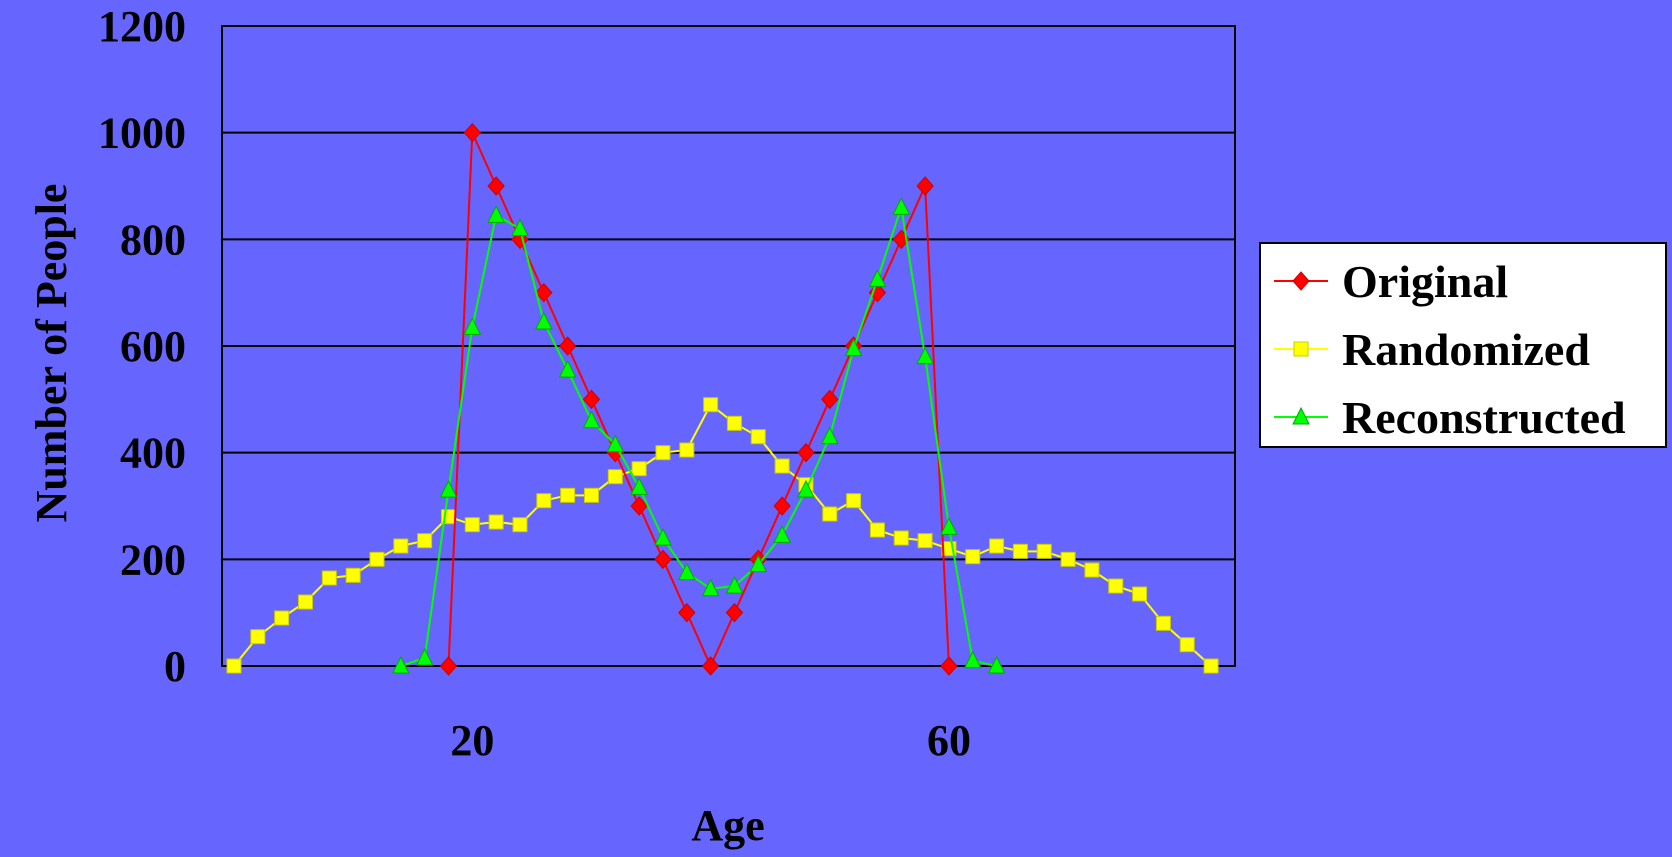 This screenshot has width=1672, height=857. What do you see at coordinates (51, 353) in the screenshot?
I see `y-axis-label: Number of People` at bounding box center [51, 353].